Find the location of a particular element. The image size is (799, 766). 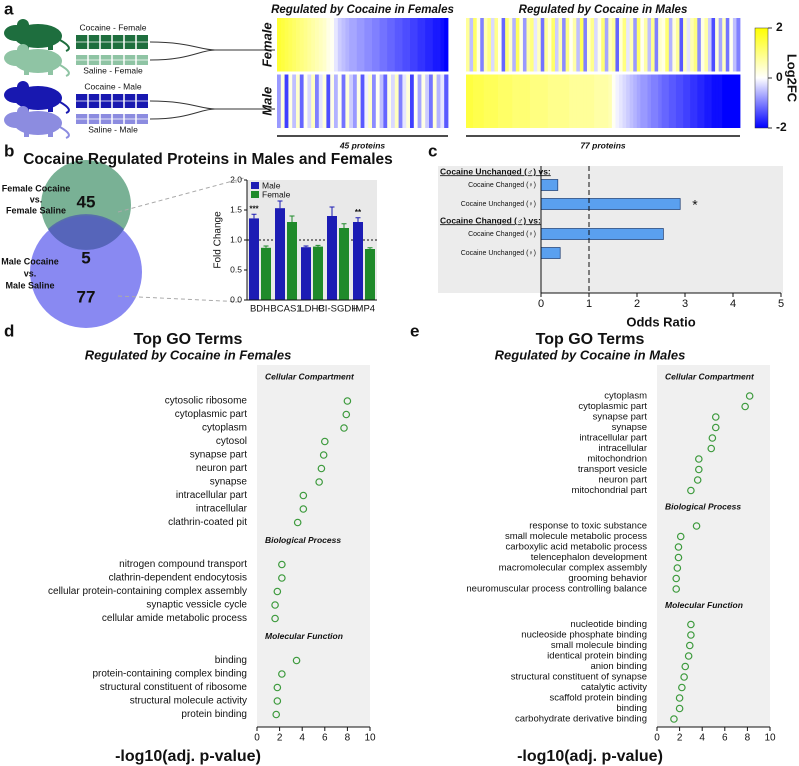

term-label: binding is located at coordinates (231, 660).